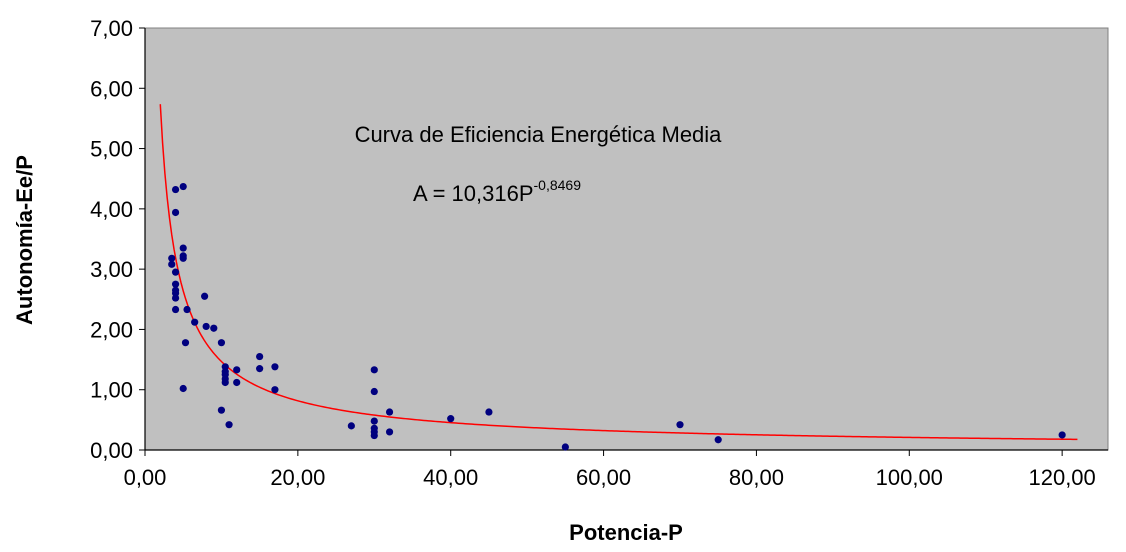 The image size is (1126, 552). I want to click on annotation-equation-base: A = 10,316P, so click(473, 193).